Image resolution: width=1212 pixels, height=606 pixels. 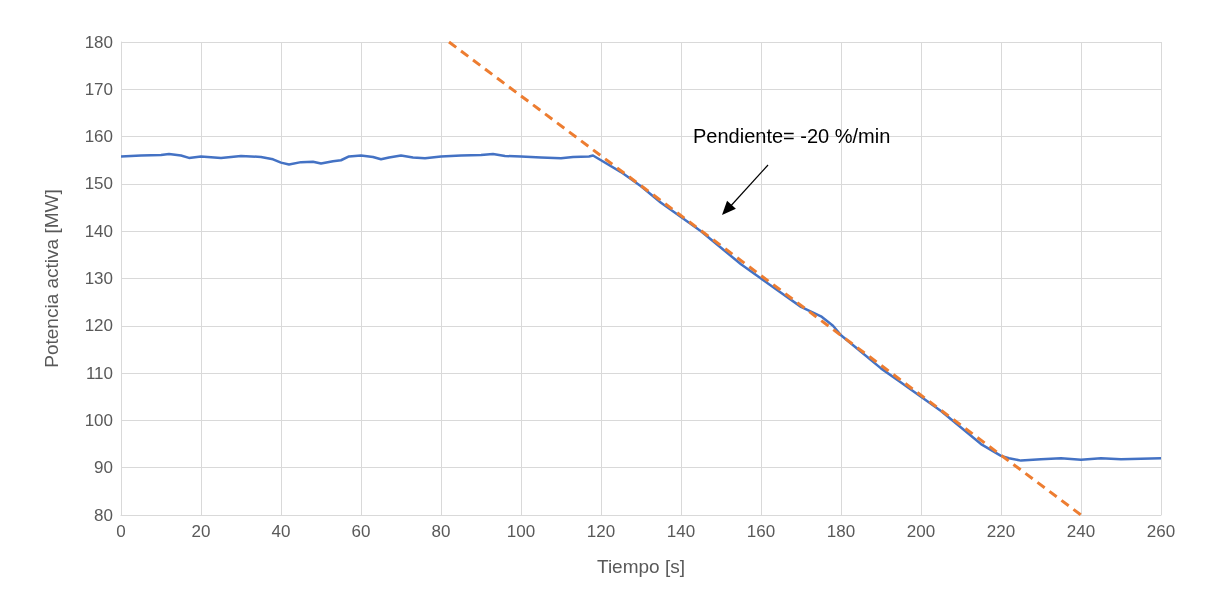 I want to click on y-tick-label: 180, so click(x=98, y=42).